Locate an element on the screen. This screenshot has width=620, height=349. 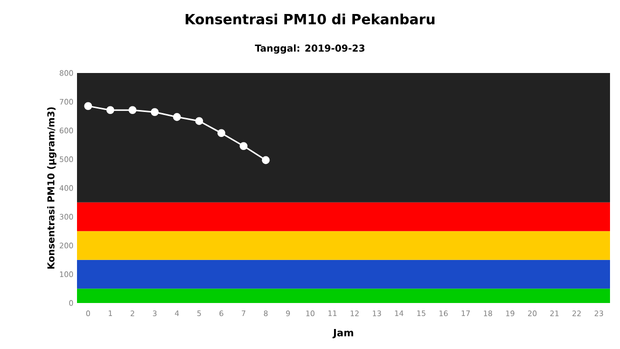
chart-subtitle: Tanggal: 2019-09-23 is located at coordinates (309, 49).